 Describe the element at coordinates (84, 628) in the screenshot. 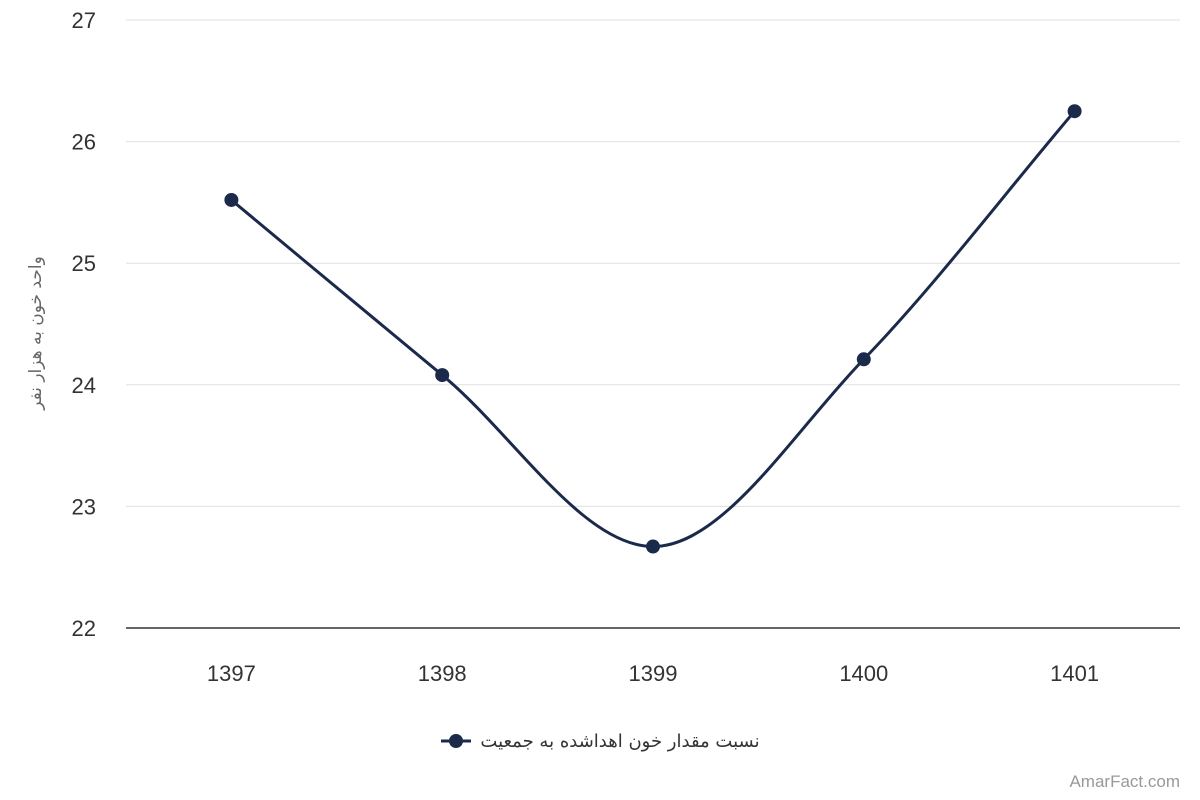

I see `y-tick-label: 22` at that location.